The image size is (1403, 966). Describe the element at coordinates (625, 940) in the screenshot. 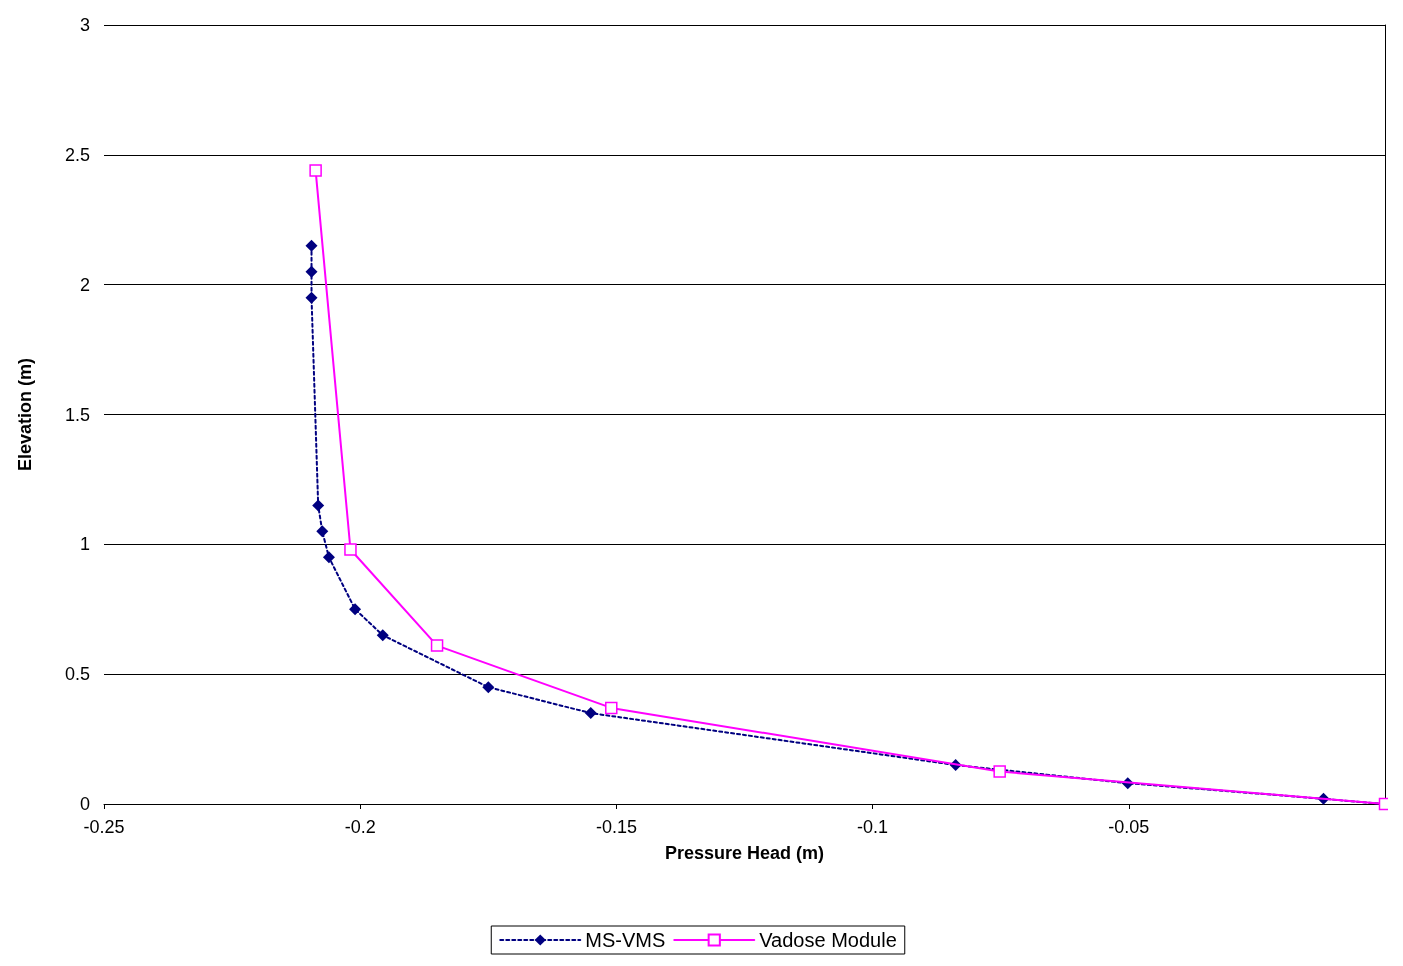

I see `legend-label: MS-VMS` at that location.